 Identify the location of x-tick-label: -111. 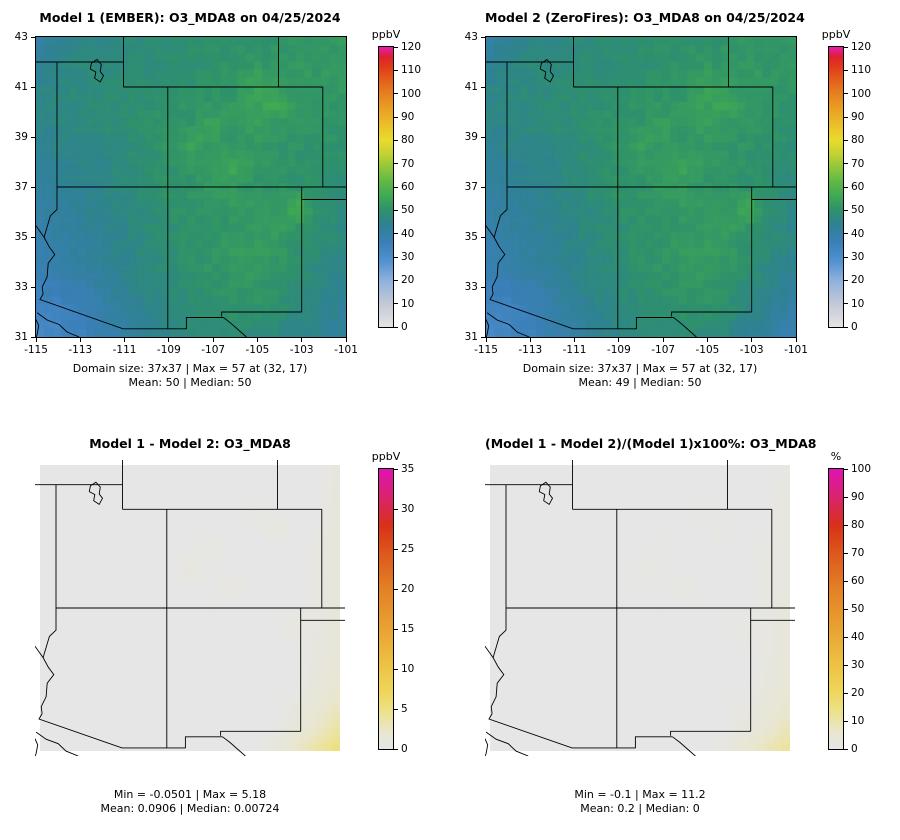
(124, 350).